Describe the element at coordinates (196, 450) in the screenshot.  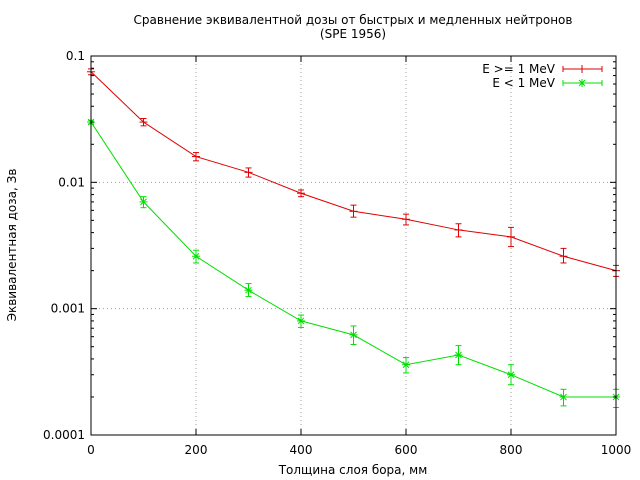
I see `x-tick-label: 200` at that location.